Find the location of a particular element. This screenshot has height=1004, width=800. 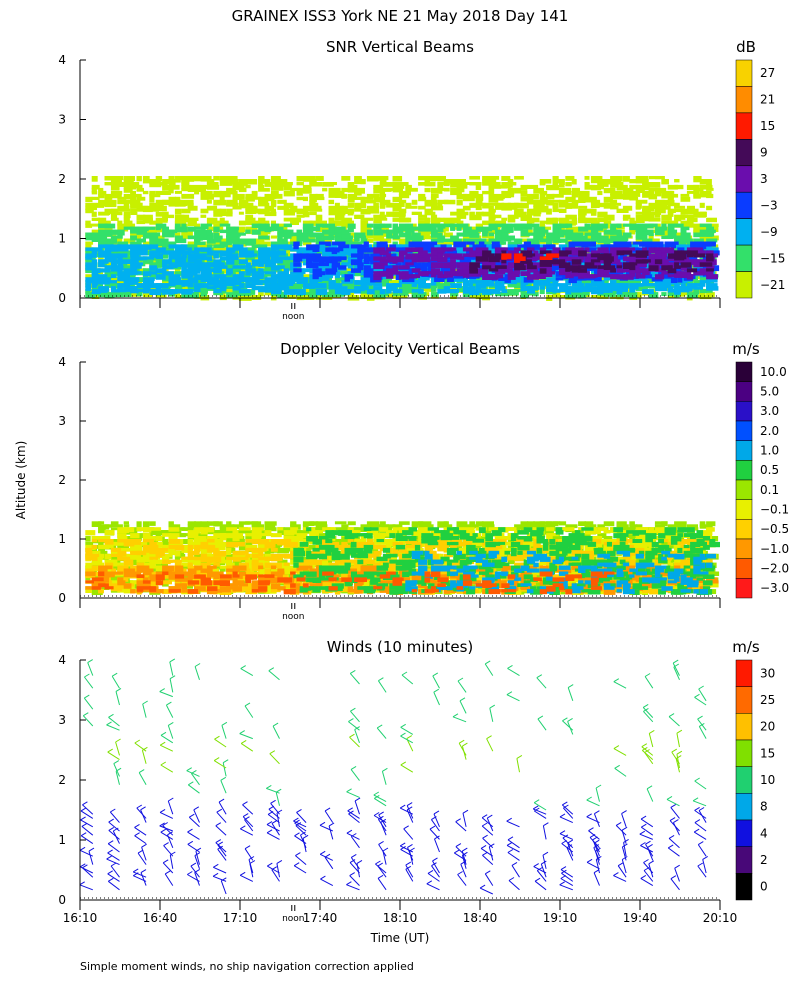

panel-title: SNR Vertical Beams is located at coordinates (400, 47).